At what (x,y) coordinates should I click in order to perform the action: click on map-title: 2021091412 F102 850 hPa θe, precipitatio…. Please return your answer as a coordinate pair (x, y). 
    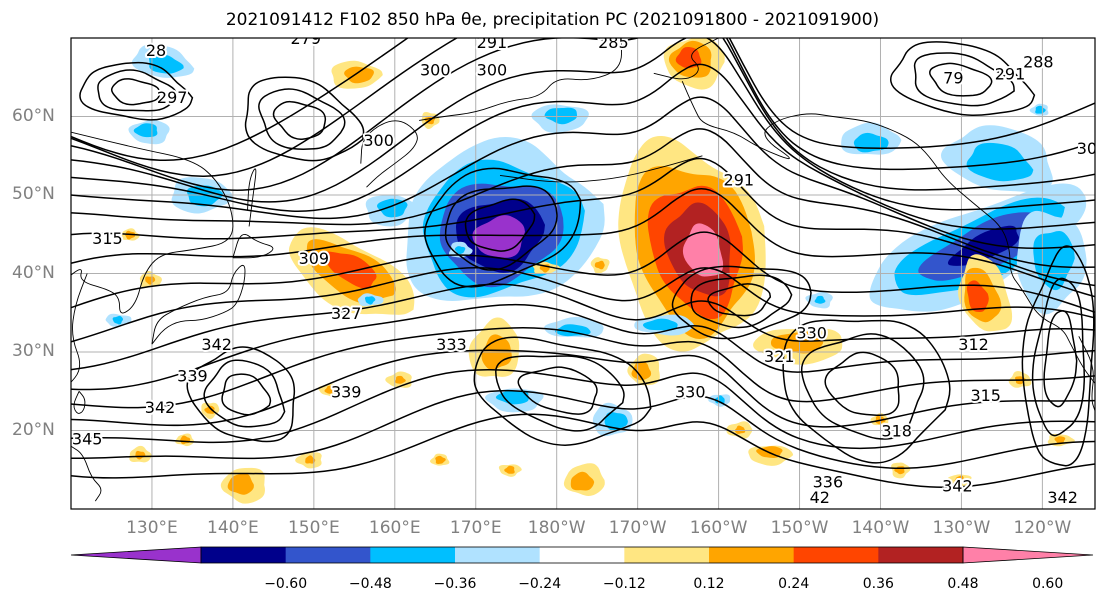
    Looking at the image, I should click on (552, 20).